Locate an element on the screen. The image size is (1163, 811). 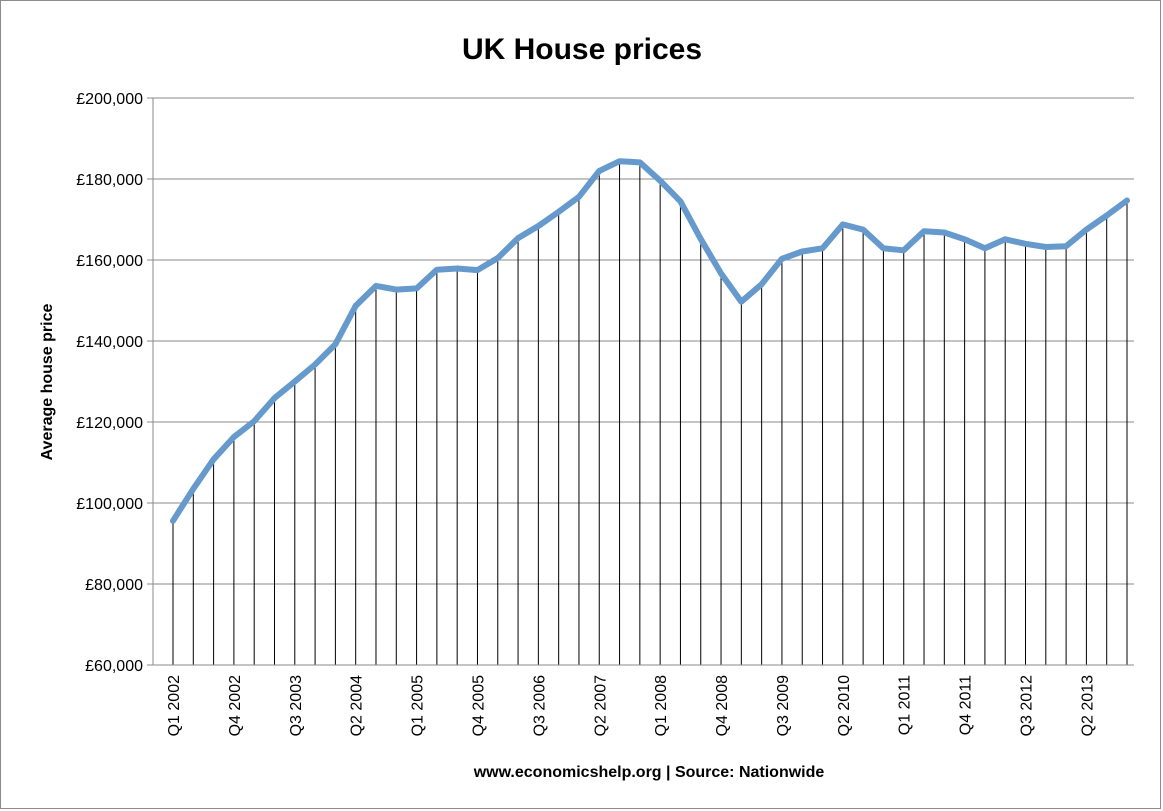
x-tick-label: Q4 2005 is located at coordinates (478, 705).